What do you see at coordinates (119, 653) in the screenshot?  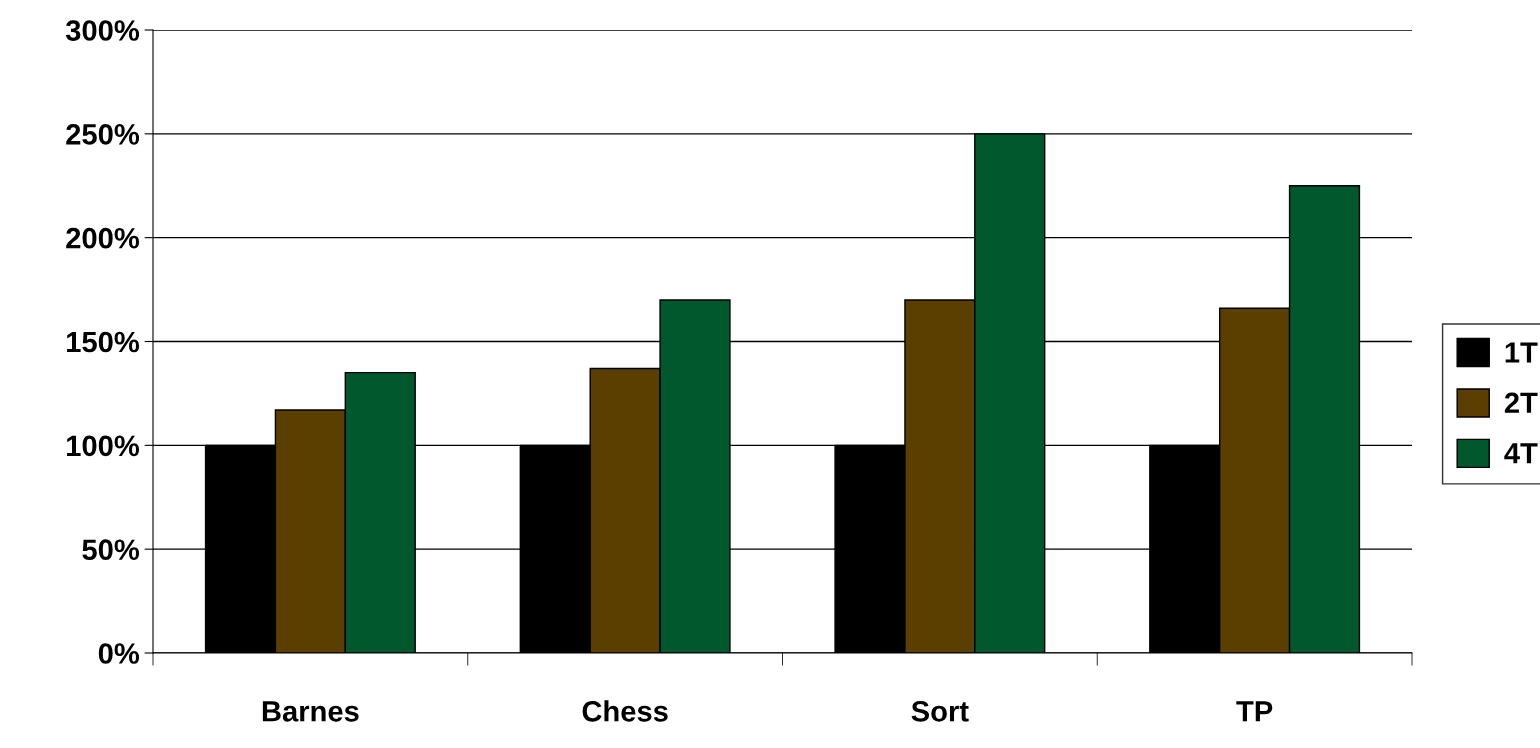 I see `y-tick-label: 0%` at bounding box center [119, 653].